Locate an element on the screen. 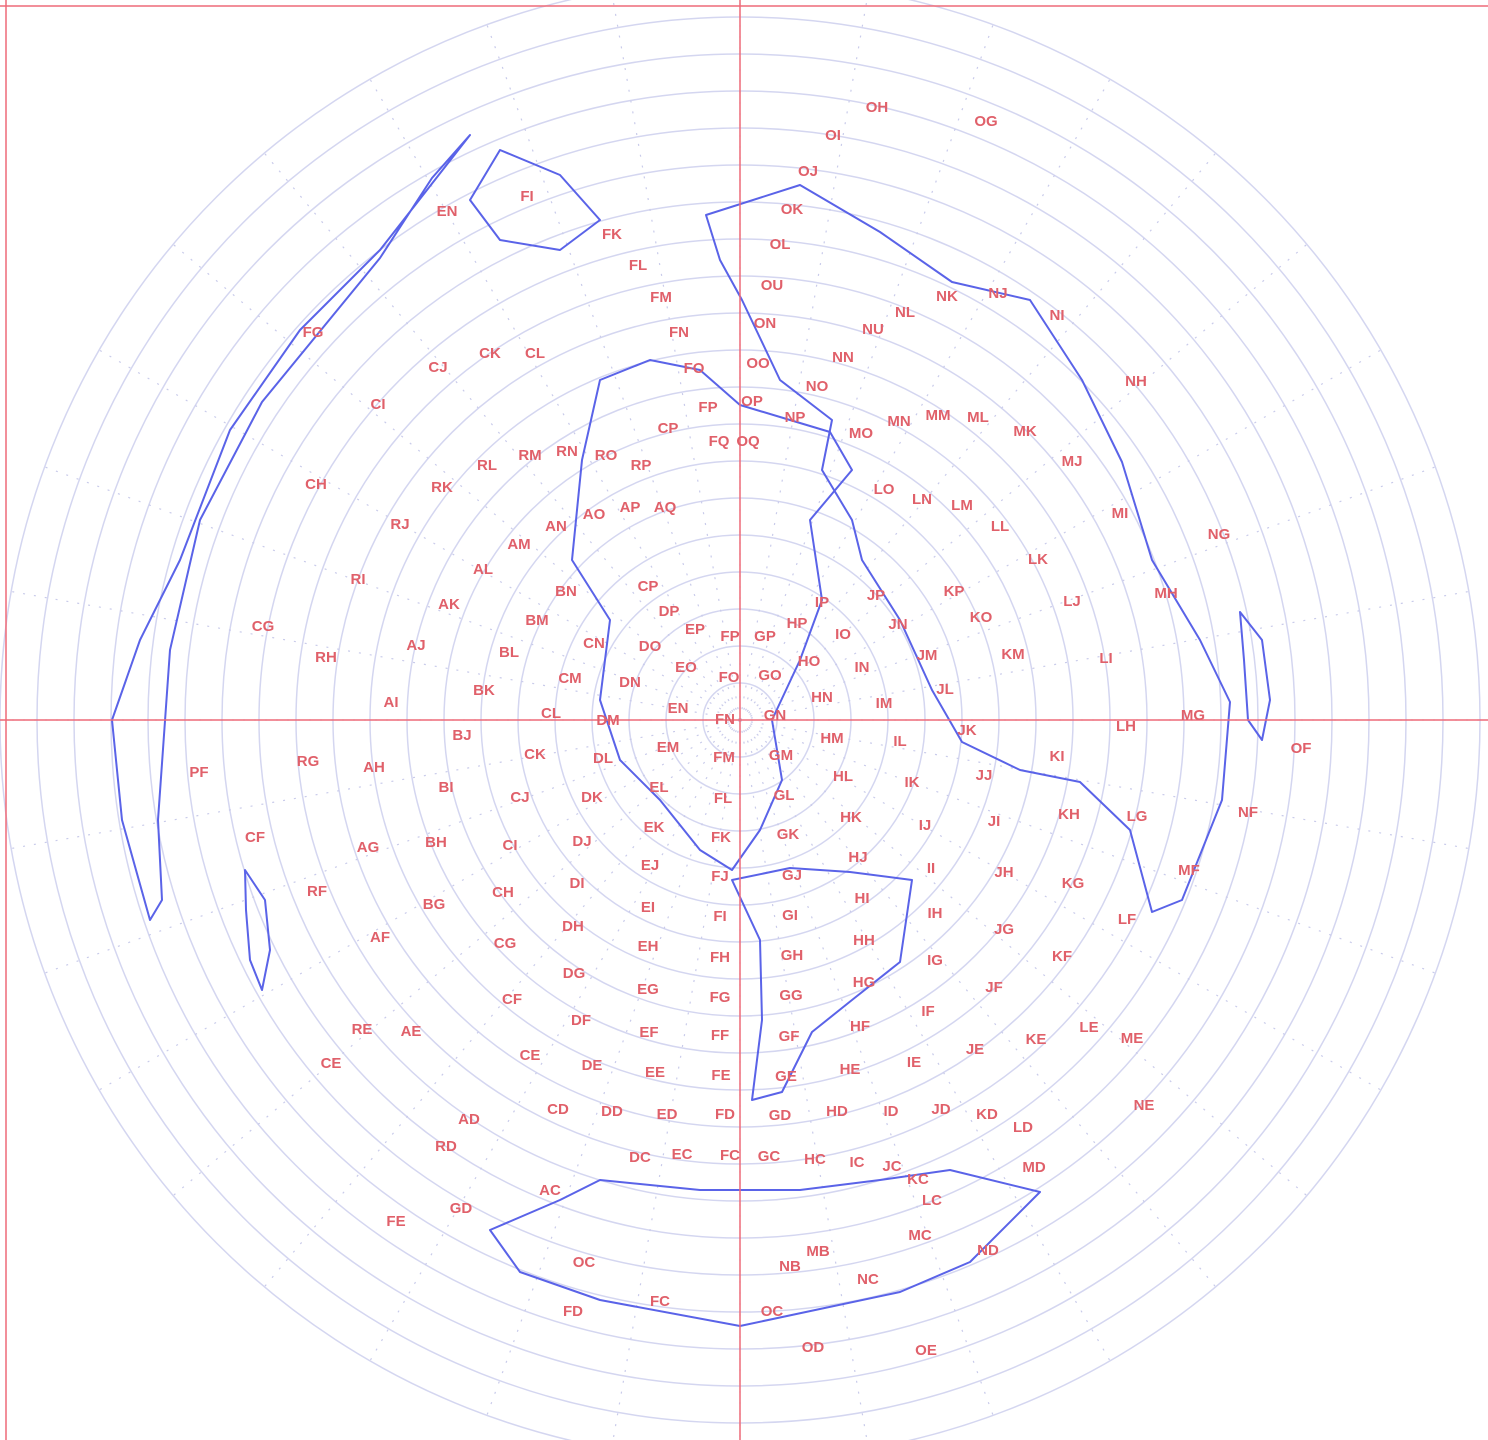 This screenshot has height=1440, width=1488. grid-locator: DE is located at coordinates (592, 1065).